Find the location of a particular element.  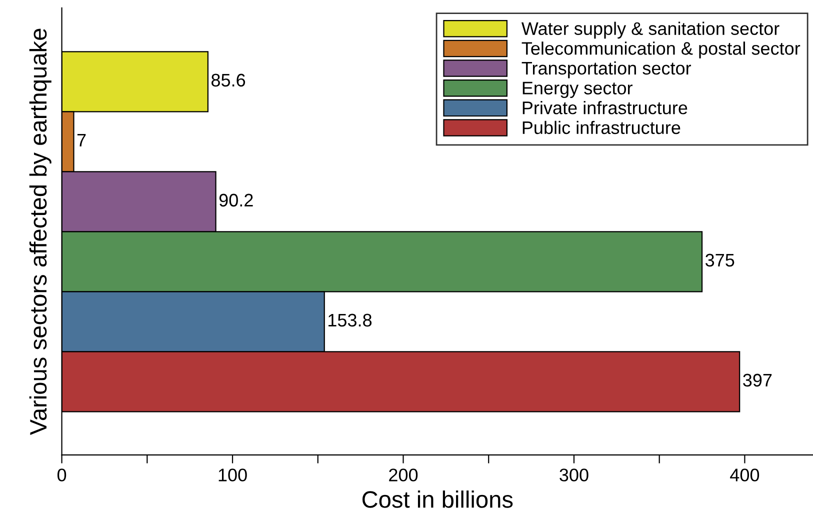

legend-label: Private infrastructure is located at coordinates (605, 107).